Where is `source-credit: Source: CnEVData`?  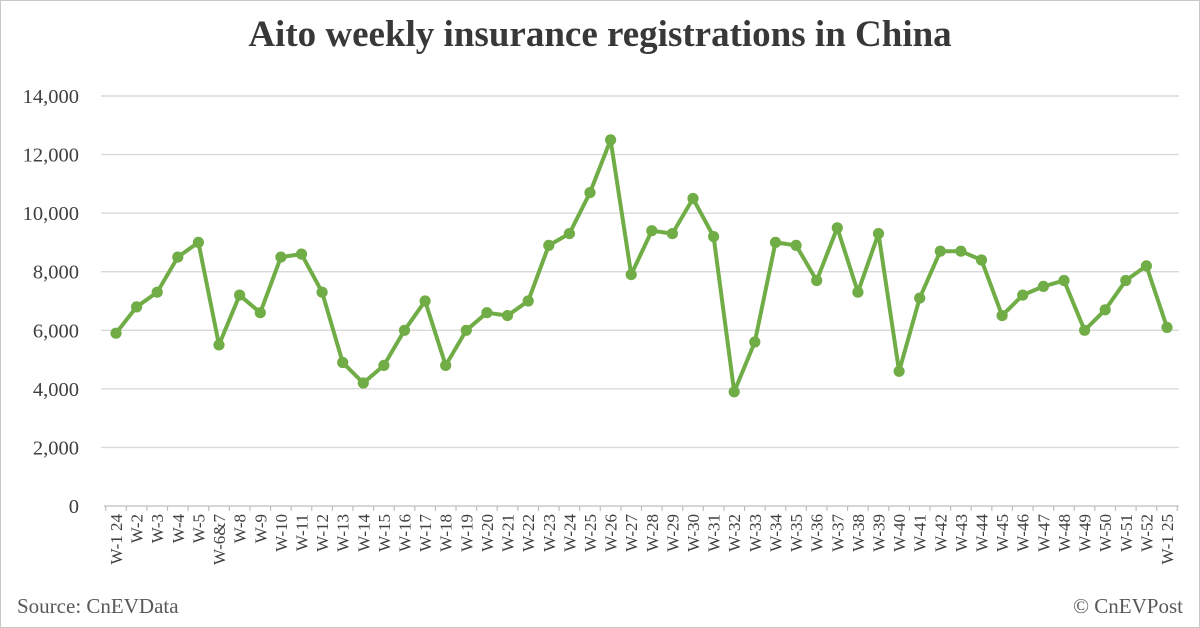 source-credit: Source: CnEVData is located at coordinates (98, 606).